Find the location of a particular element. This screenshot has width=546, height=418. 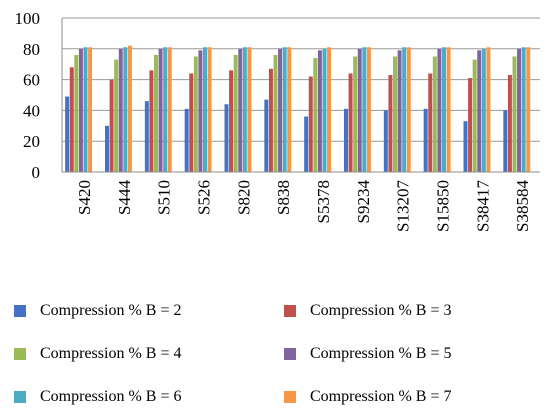

x-tick-label: S5378 is located at coordinates (323, 201).